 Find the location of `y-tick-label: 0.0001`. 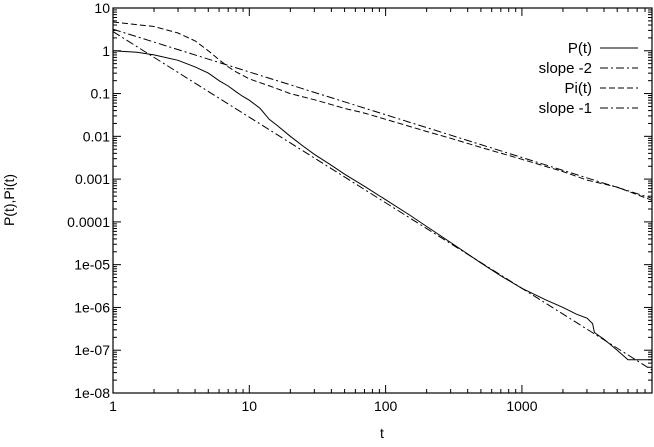

y-tick-label: 0.0001 is located at coordinates (88, 222).